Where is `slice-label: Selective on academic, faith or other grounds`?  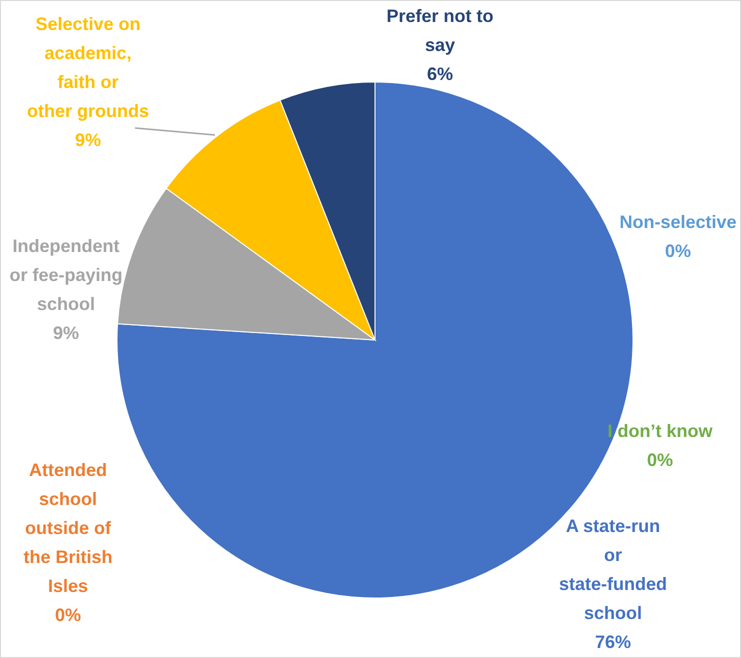 slice-label: Selective on academic, faith or other grounds is located at coordinates (88, 67).